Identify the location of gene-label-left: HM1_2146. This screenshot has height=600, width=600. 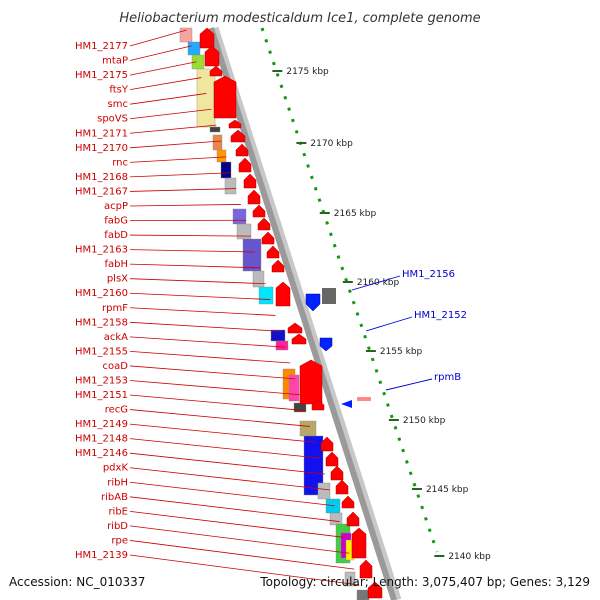
(101, 453).